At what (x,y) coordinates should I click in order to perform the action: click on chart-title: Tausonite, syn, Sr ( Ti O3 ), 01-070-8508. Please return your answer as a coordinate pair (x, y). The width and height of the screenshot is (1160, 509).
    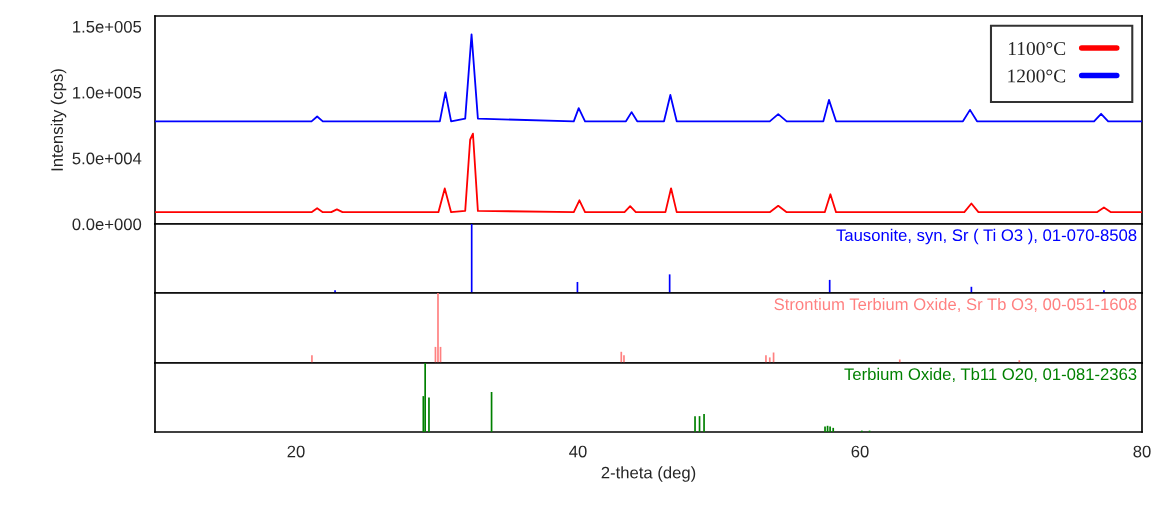
    Looking at the image, I should click on (986, 236).